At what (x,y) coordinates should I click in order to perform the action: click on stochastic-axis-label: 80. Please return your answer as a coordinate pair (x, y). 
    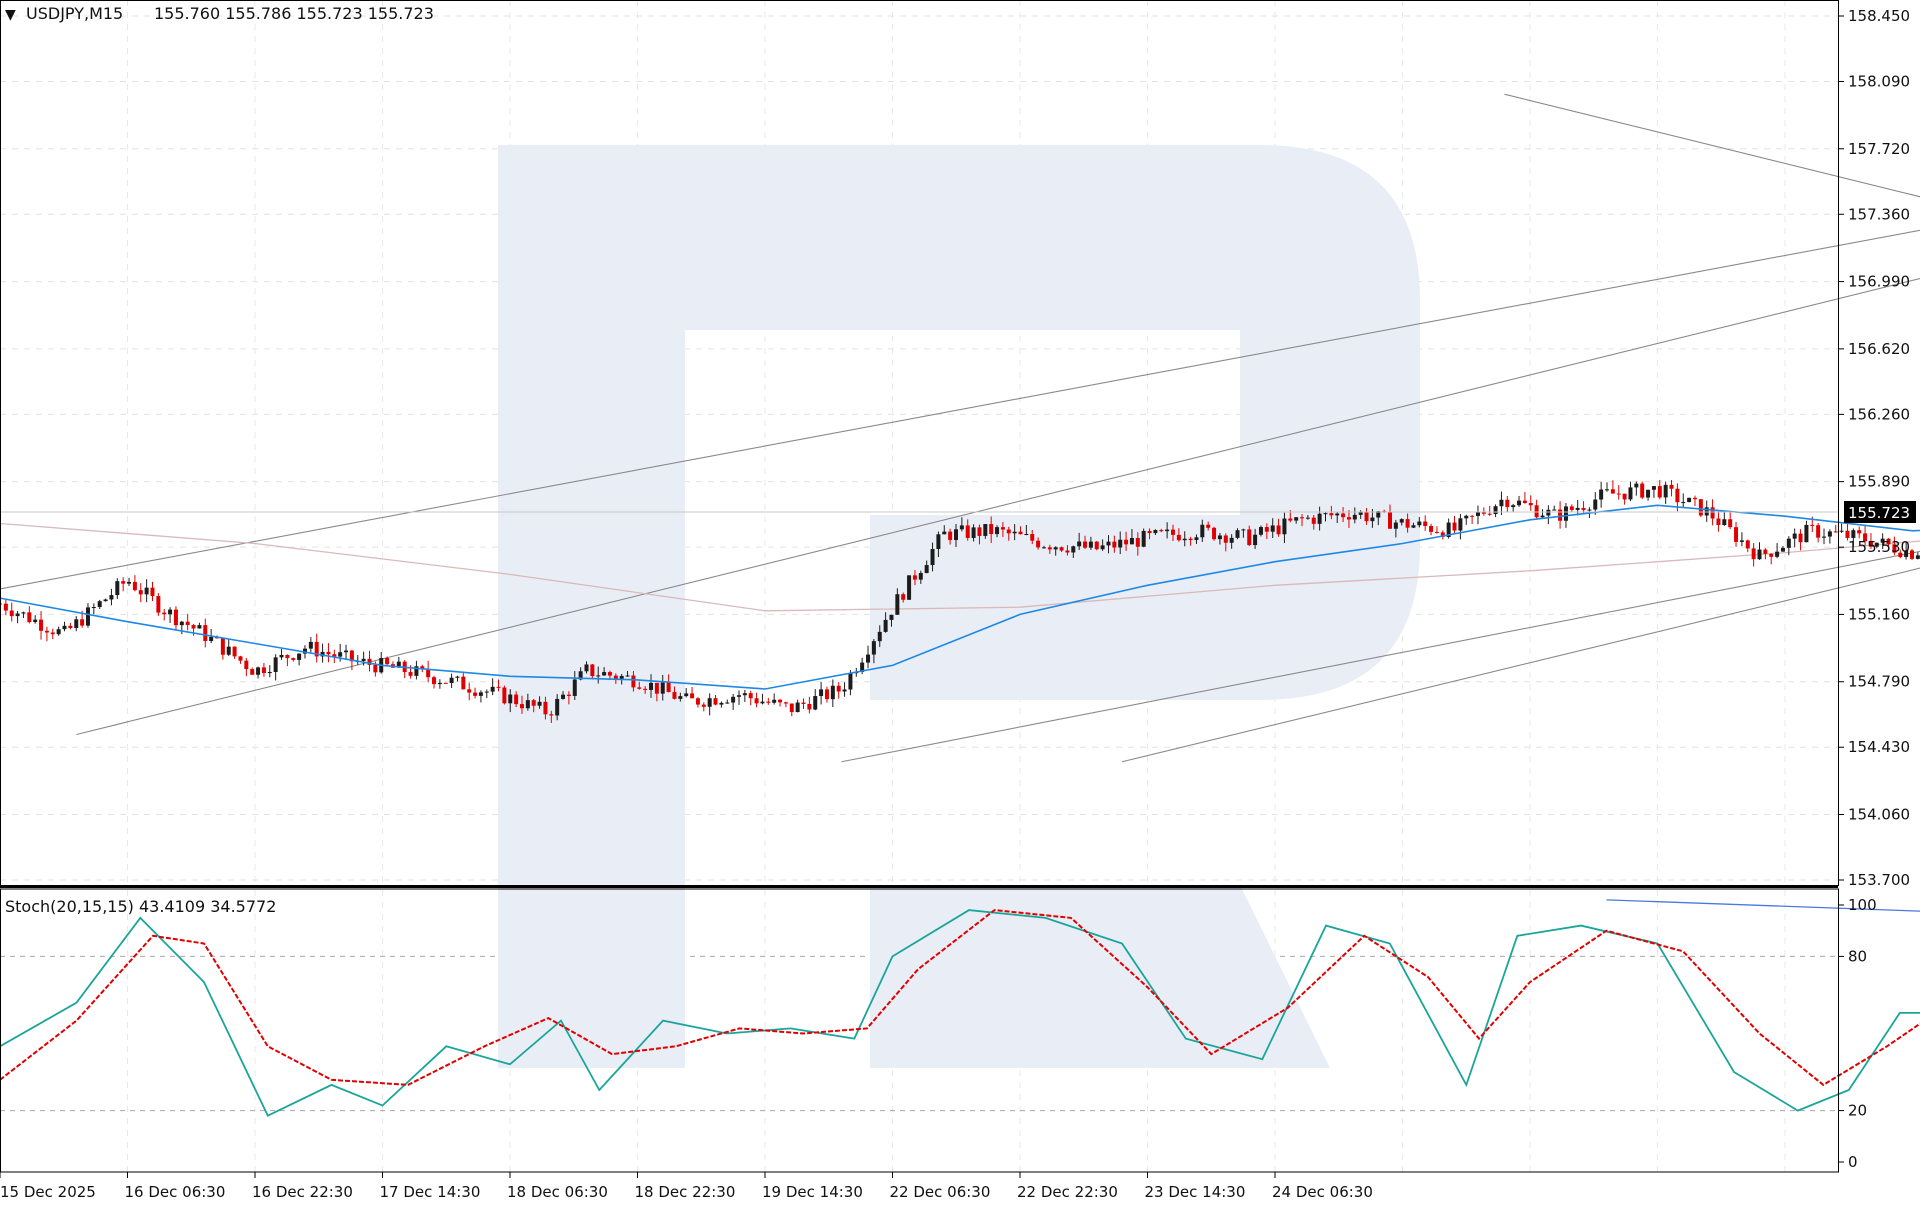
    Looking at the image, I should click on (1857, 956).